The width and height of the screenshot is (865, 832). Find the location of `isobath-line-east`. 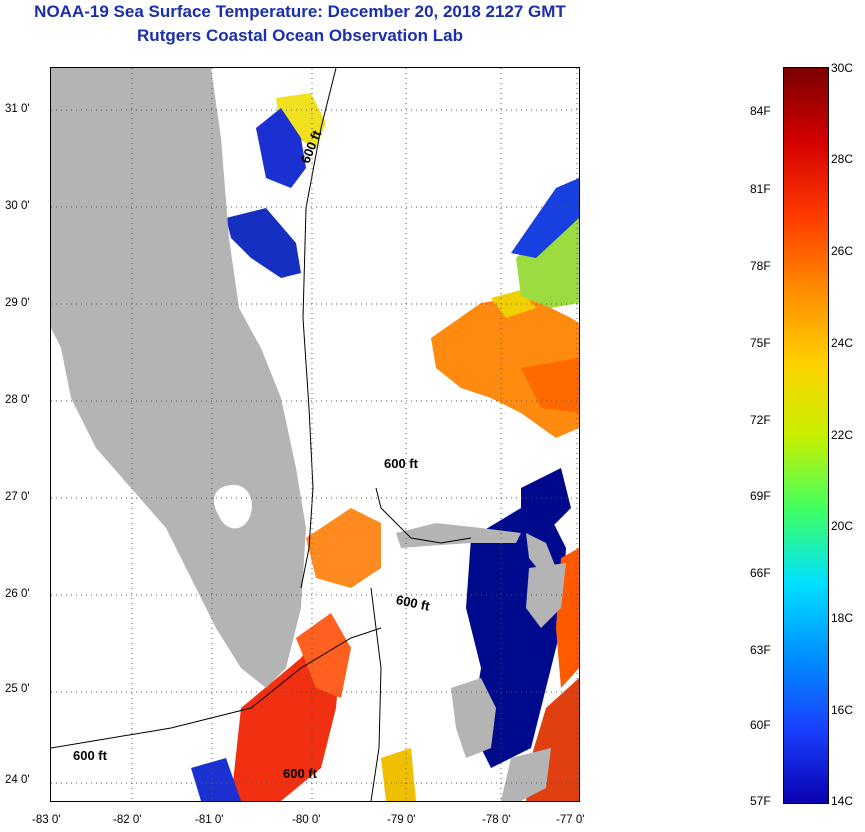

isobath-line-east is located at coordinates (423, 515).